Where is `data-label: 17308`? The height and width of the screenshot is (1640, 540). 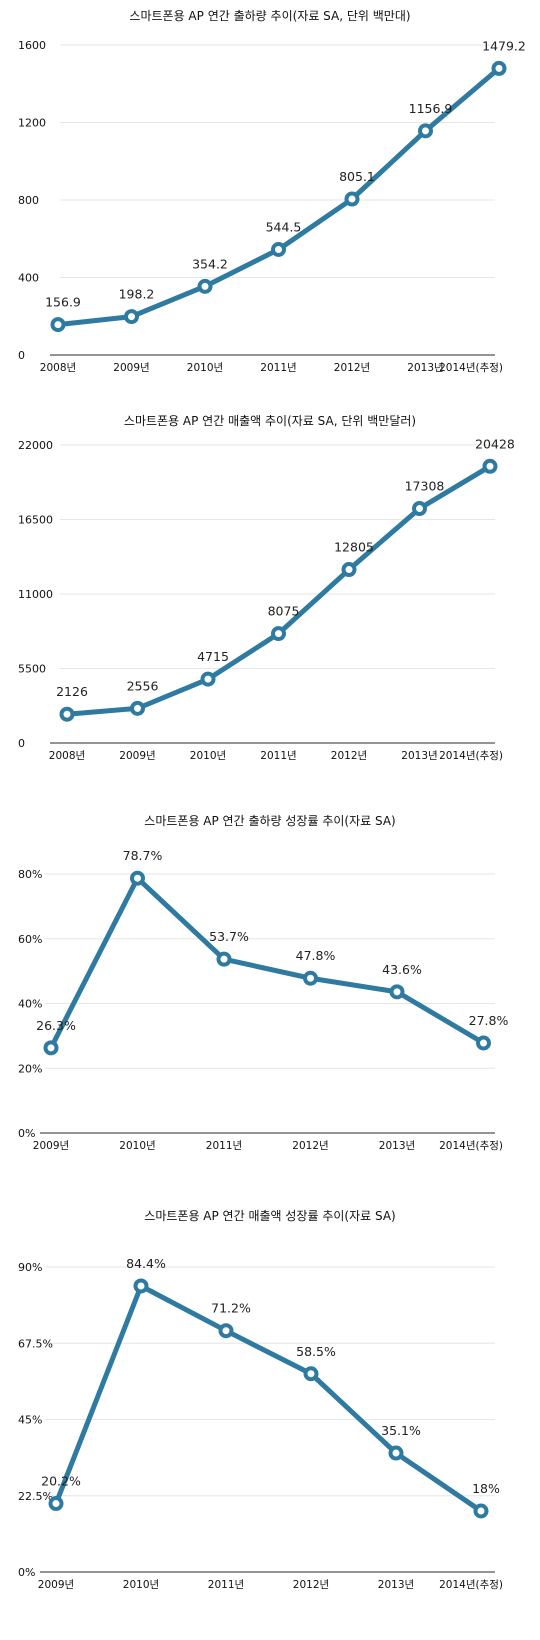 data-label: 17308 is located at coordinates (425, 486).